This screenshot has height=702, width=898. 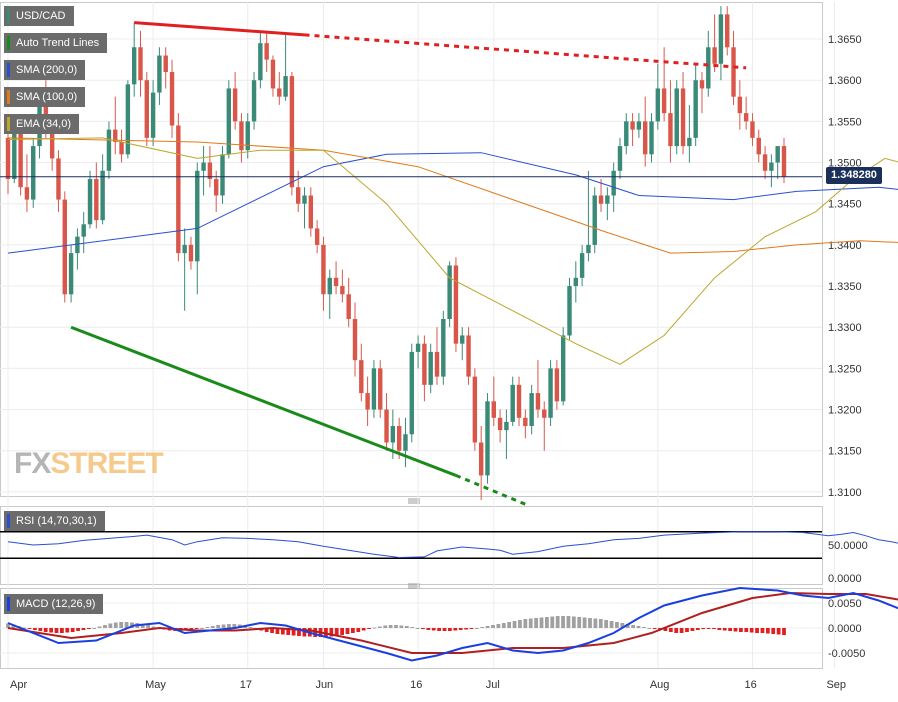 I want to click on y-tick-label: 1.3400, so click(x=845, y=246).